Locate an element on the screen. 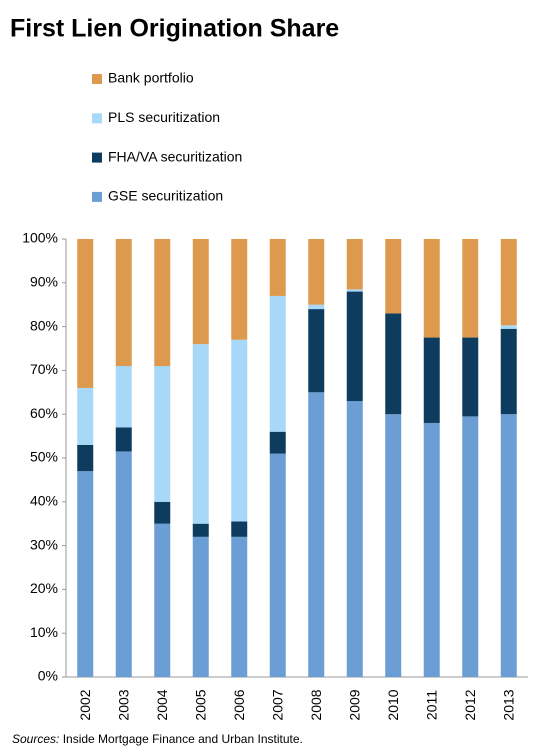 Image resolution: width=546 pixels, height=751 pixels. x-tick-label: 2007 is located at coordinates (277, 704).